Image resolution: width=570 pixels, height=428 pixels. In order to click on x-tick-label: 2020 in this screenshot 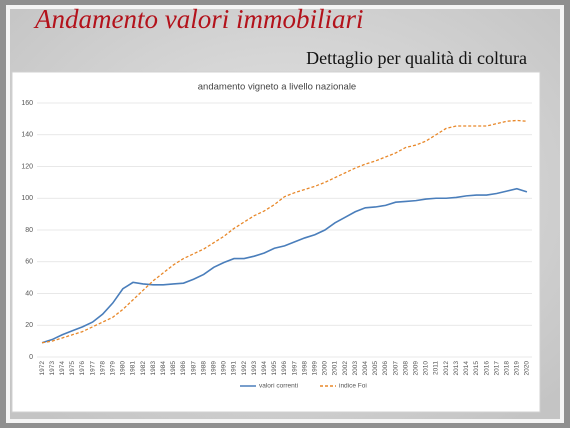, I will do `click(527, 368)`.